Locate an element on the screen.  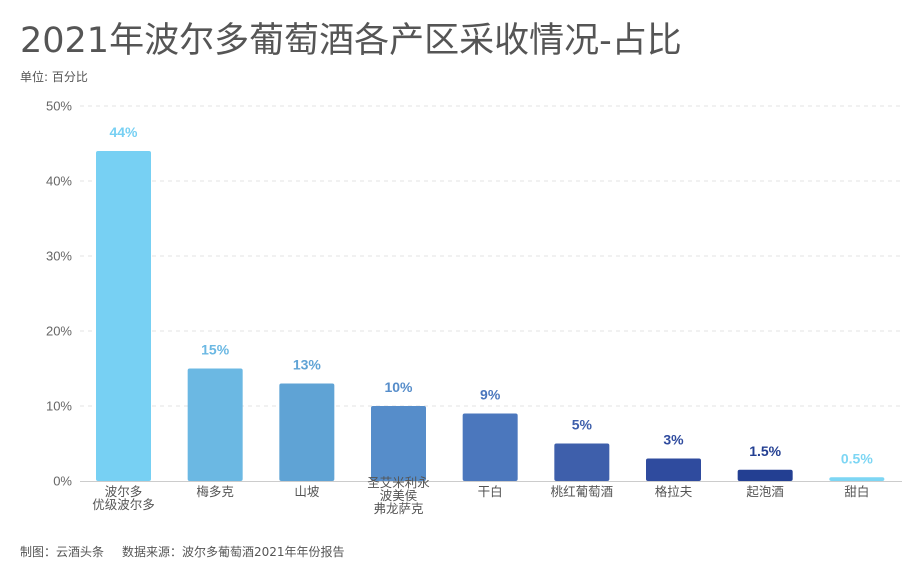
x-tick-label: 干白 is located at coordinates (490, 491).